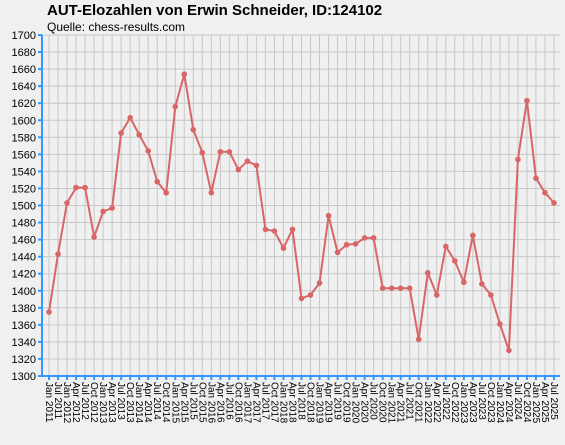 The width and height of the screenshot is (565, 445). What do you see at coordinates (75, 402) in the screenshot?
I see `x-tick-label: Apr 2012` at bounding box center [75, 402].